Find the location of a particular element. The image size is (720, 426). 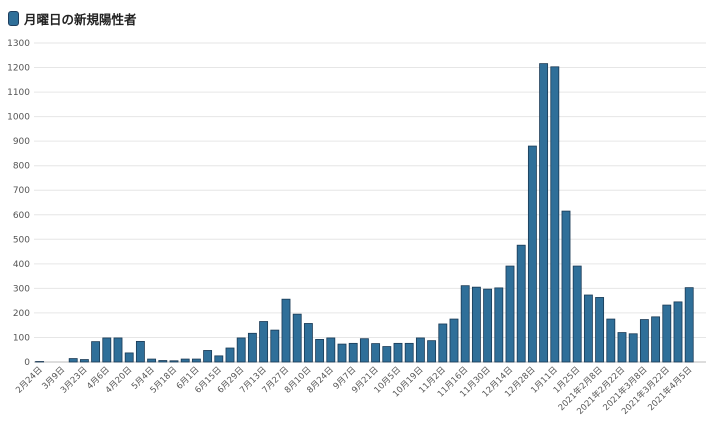

y-tick-label: 400 is located at coordinates (21, 265).